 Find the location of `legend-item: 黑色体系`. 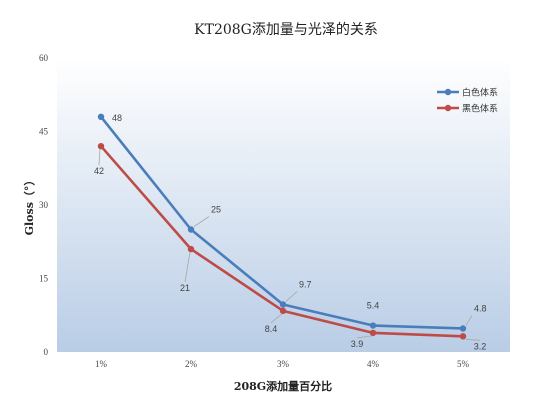

legend-item: 黑色体系 is located at coordinates (467, 109).